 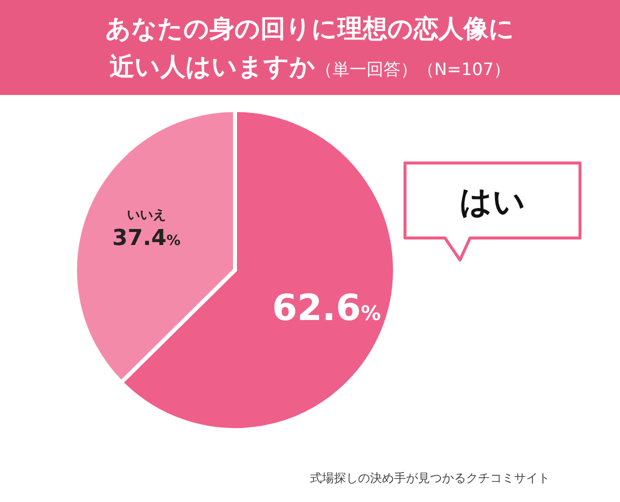 I want to click on slice-label: いいえ, so click(x=146, y=215).